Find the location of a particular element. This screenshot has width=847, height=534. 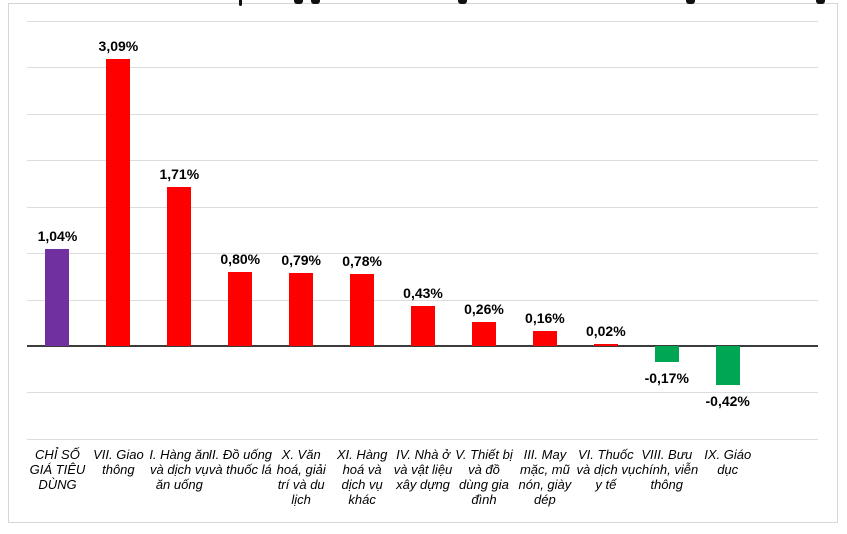

category-label: X. Văn hoá, giải trí và du lịch is located at coordinates (301, 477).